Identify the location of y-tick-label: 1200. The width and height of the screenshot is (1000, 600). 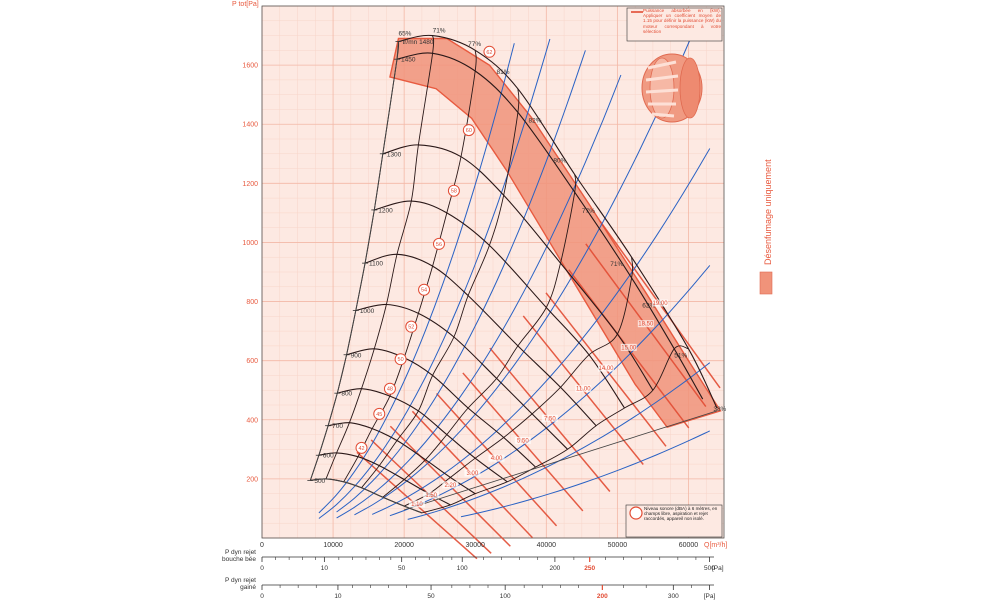
(250, 184).